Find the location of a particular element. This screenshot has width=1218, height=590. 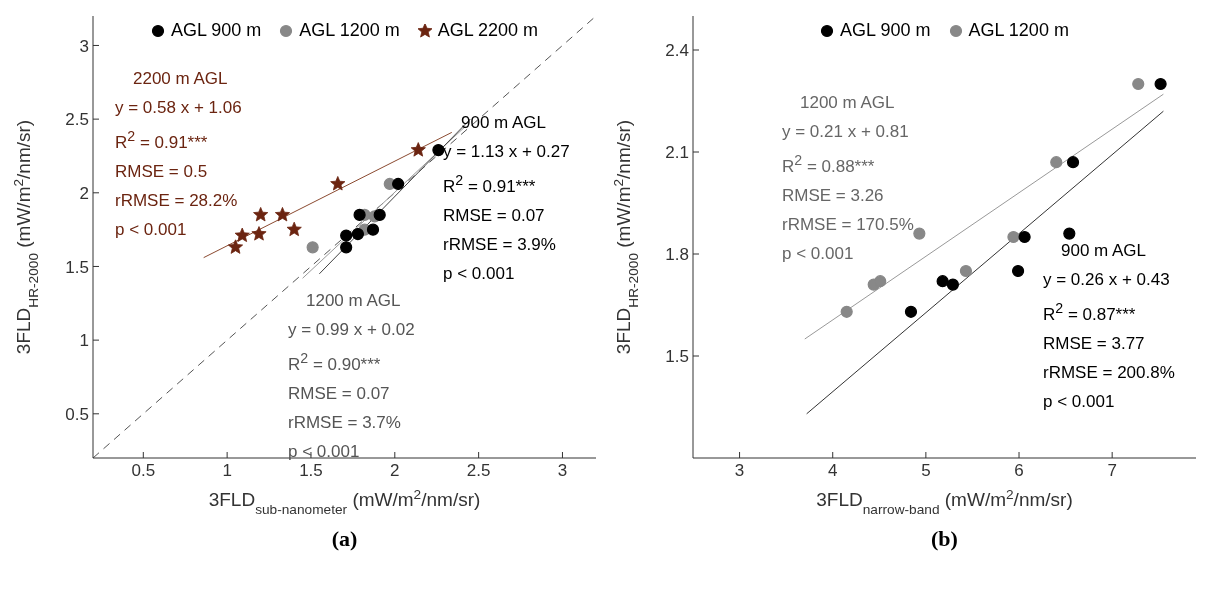

x-tick-label: 5 is located at coordinates (926, 471).